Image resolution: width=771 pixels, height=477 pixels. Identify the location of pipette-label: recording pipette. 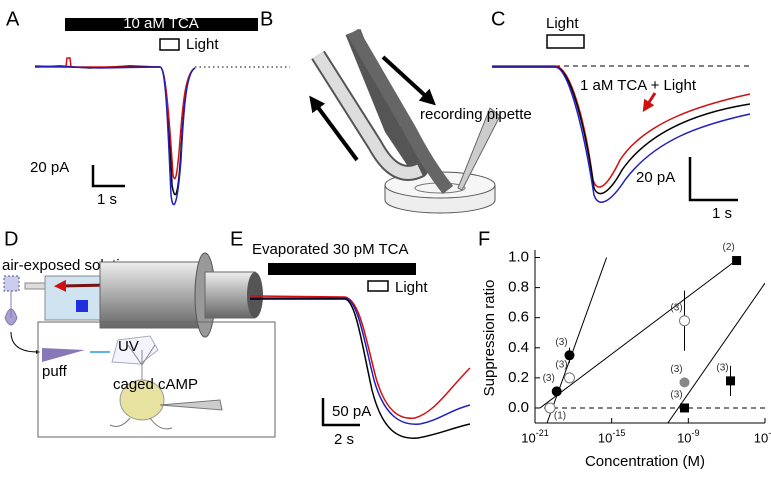
(476, 114).